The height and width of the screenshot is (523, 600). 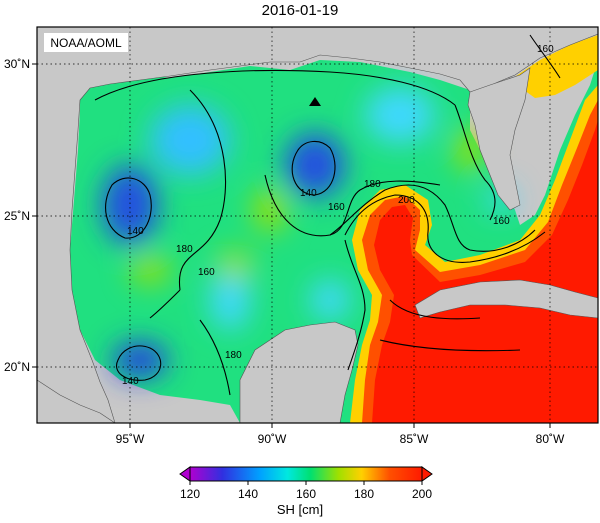 I want to click on contour-label-160-central: 160, so click(x=336, y=207).